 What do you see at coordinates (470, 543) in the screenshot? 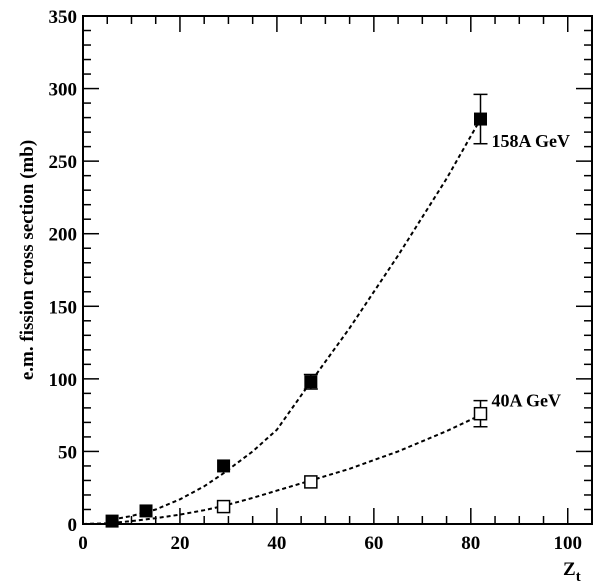
I see `x-tick-label: 80` at bounding box center [470, 543].